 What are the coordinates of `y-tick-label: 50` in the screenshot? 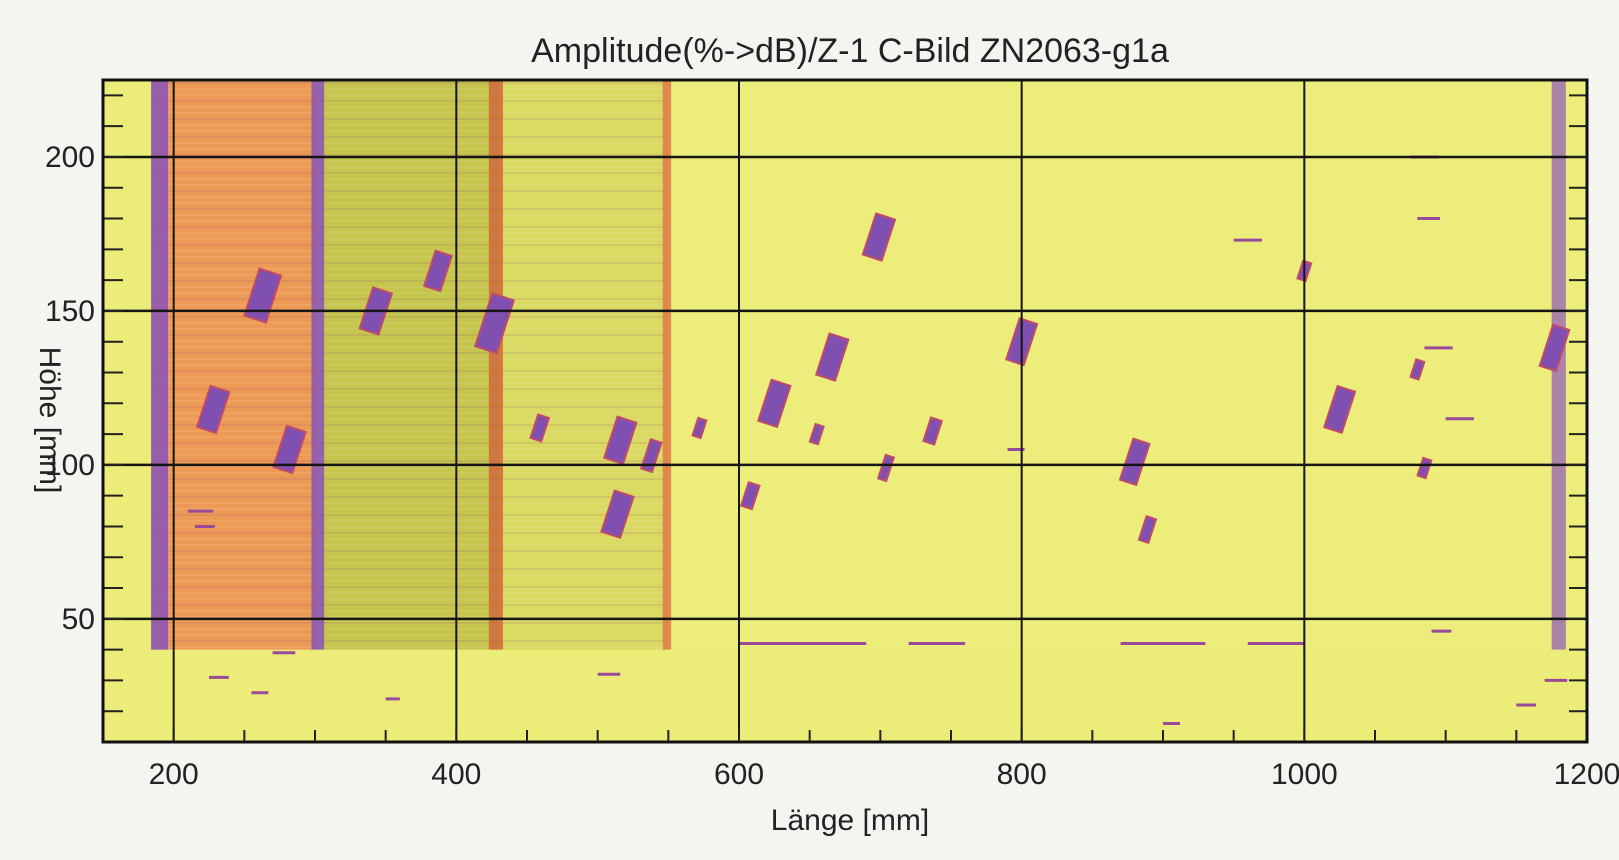 It's located at (78, 619).